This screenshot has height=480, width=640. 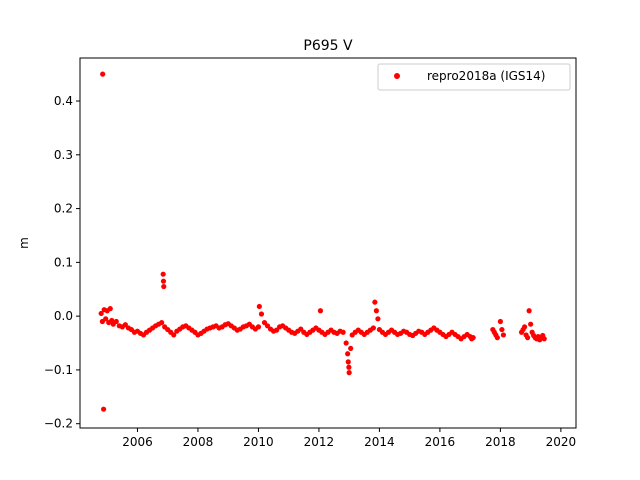 I want to click on x-axis: 2006 2008 2010 2012 2014 2016 2018 2020, so click(x=349, y=438).